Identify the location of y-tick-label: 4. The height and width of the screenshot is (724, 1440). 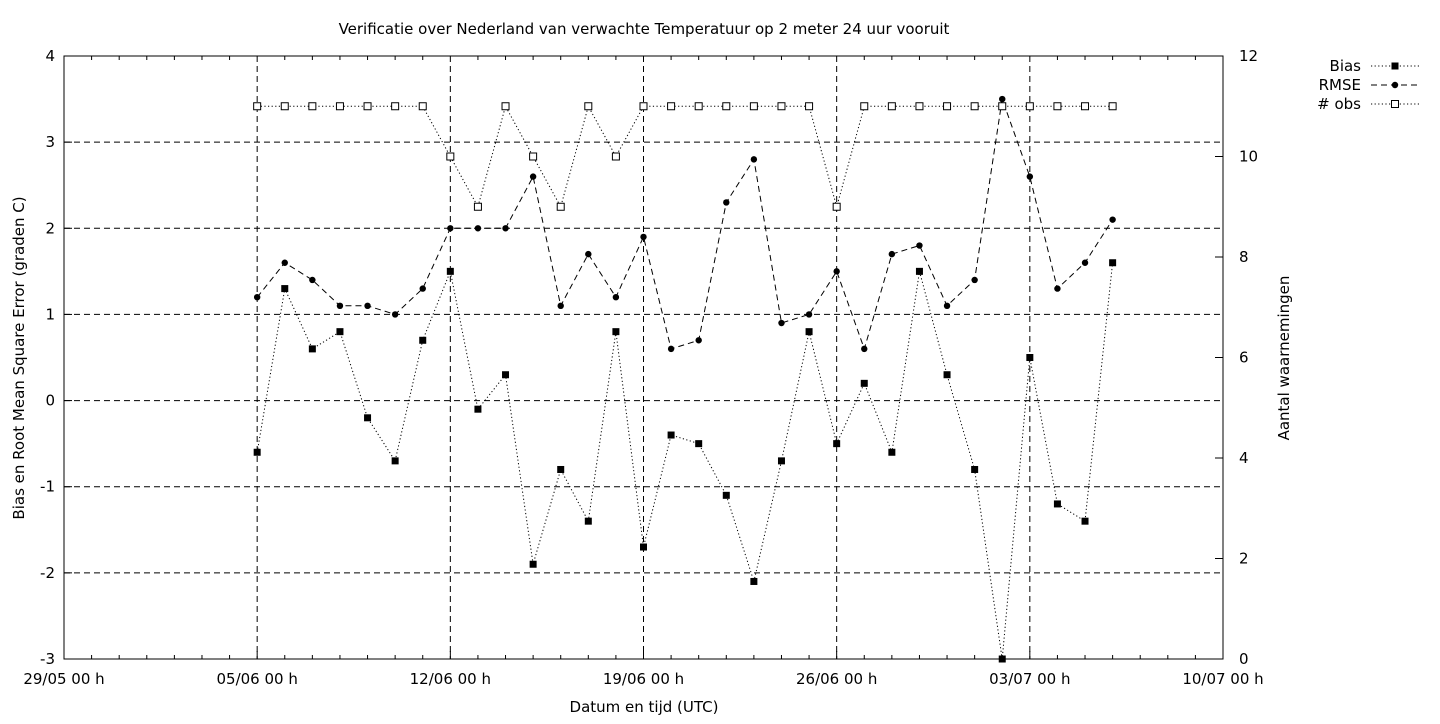
(50, 56).